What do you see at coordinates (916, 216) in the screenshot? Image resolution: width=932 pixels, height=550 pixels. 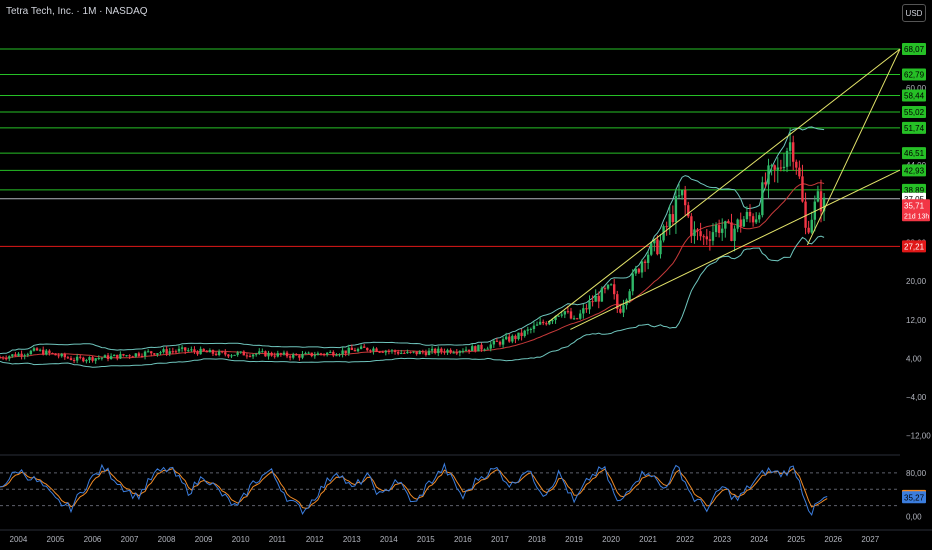 I see `countdown-label: 21d 13h` at bounding box center [916, 216].